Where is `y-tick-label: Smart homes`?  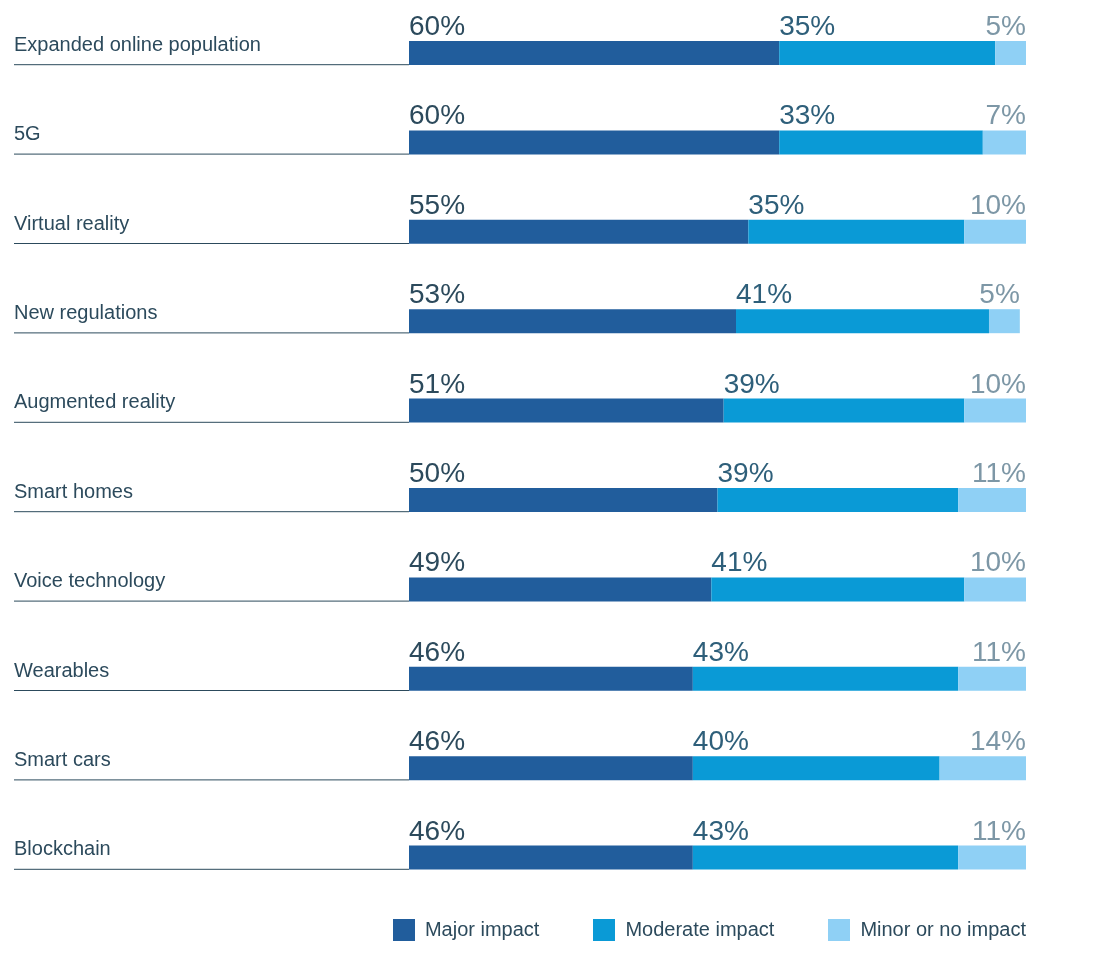
y-tick-label: Smart homes is located at coordinates (73, 490).